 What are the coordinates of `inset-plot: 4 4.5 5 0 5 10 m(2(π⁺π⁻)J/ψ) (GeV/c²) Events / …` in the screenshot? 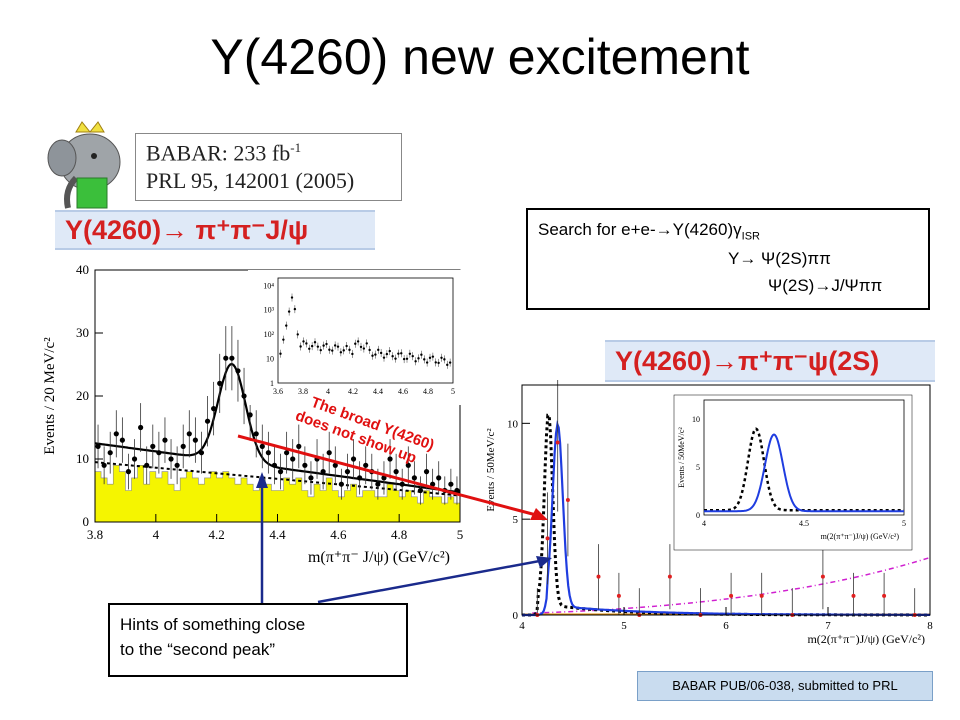 It's located at (793, 472).